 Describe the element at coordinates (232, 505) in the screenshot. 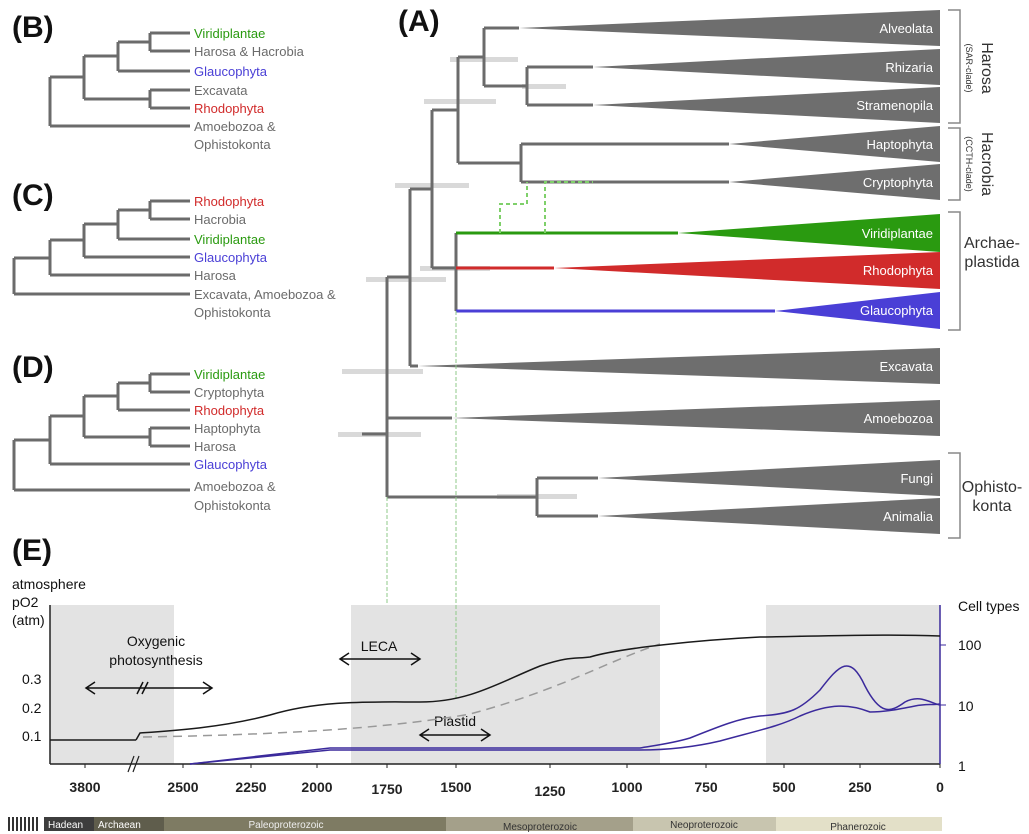

I see `tree-d-label-ophistokonta: Ophistokonta` at that location.